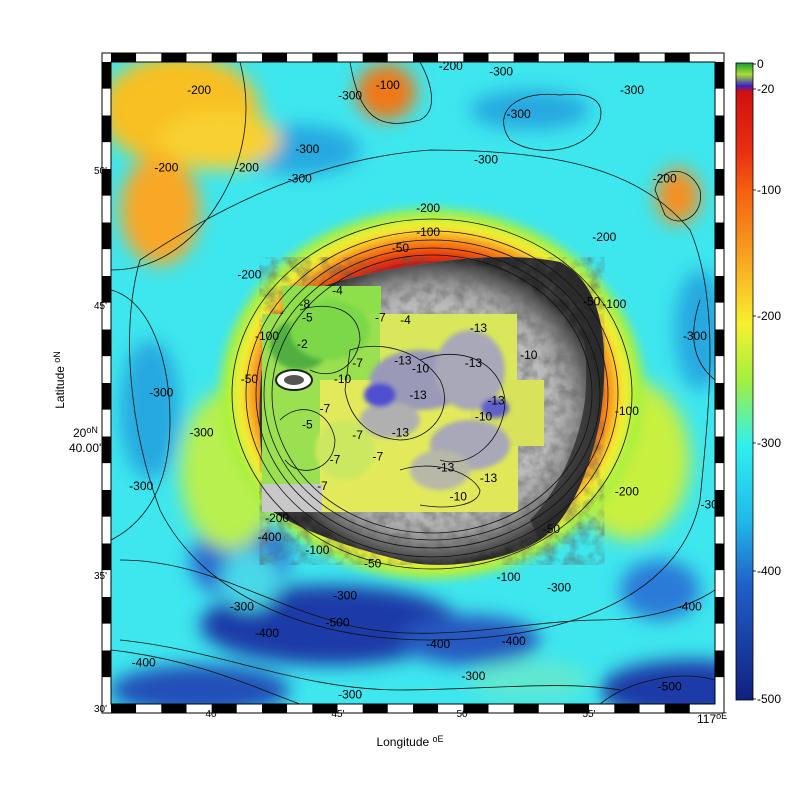 This screenshot has width=800, height=796. I want to click on y-axis-label: Latitude oN, so click(59, 380).